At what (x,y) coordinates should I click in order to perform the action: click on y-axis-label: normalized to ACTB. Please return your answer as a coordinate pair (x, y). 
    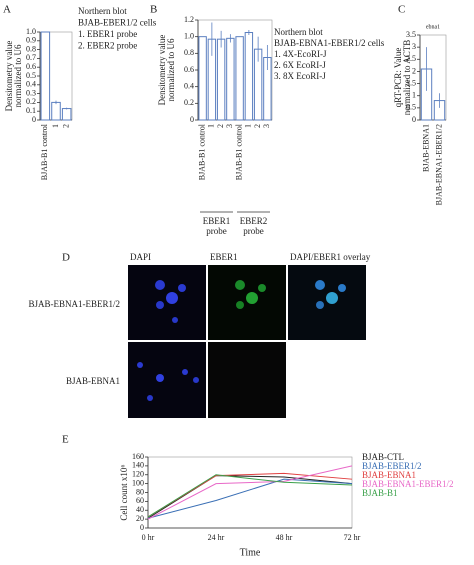
    Looking at the image, I should click on (407, 78).